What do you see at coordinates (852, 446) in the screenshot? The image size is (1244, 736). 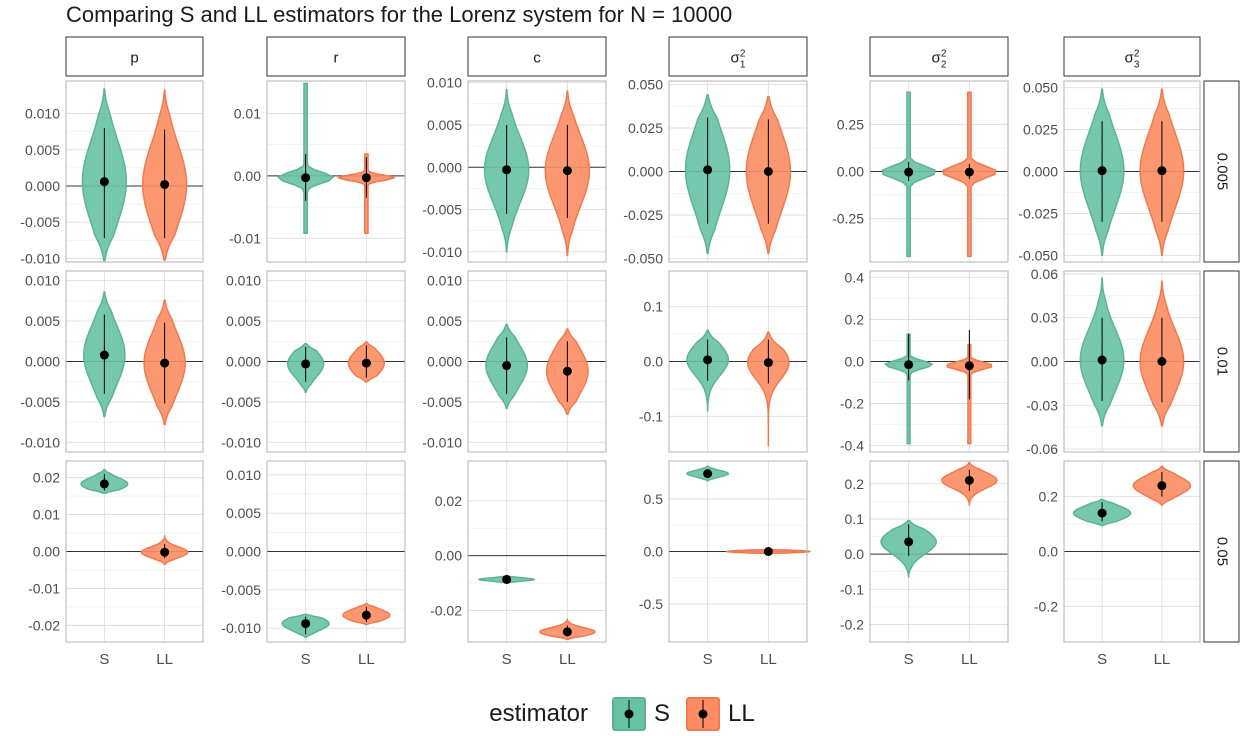 I see `y-tick-label: -0.4` at bounding box center [852, 446].